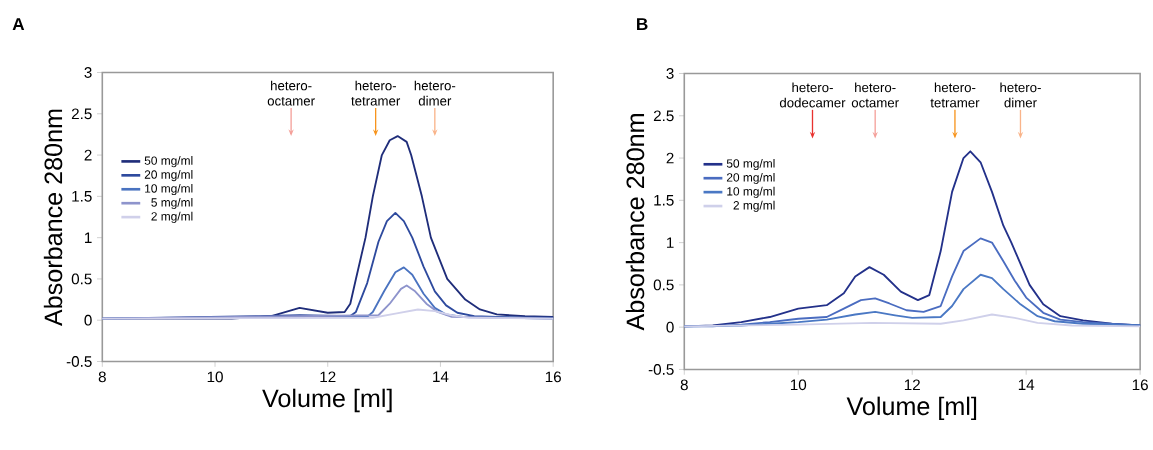 This screenshot has height=450, width=1153. Describe the element at coordinates (172, 203) in the screenshot. I see `legend-label: 5 mg/ml` at that location.